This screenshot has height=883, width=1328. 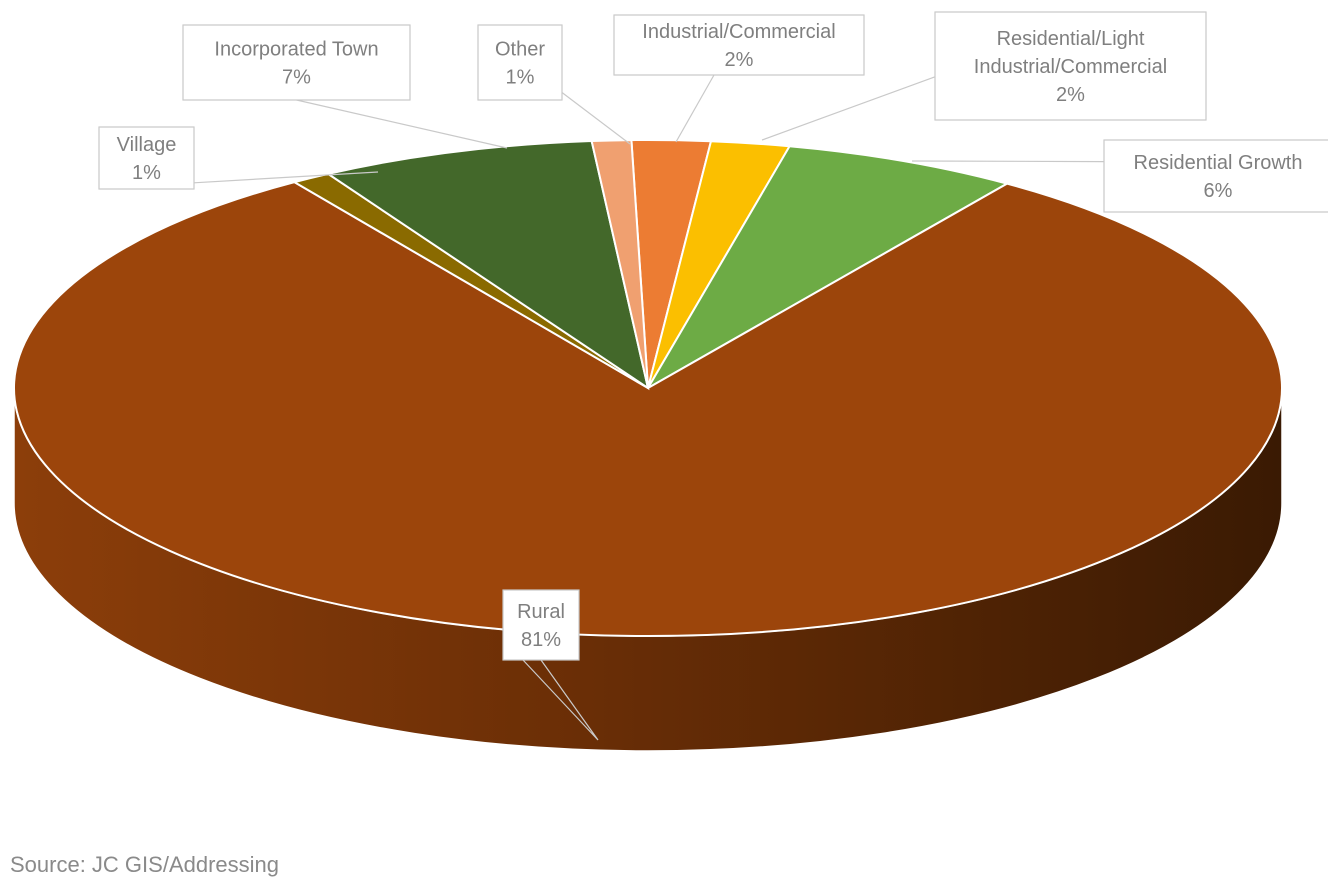 I want to click on data-label-other: Other 1%, so click(x=520, y=62).